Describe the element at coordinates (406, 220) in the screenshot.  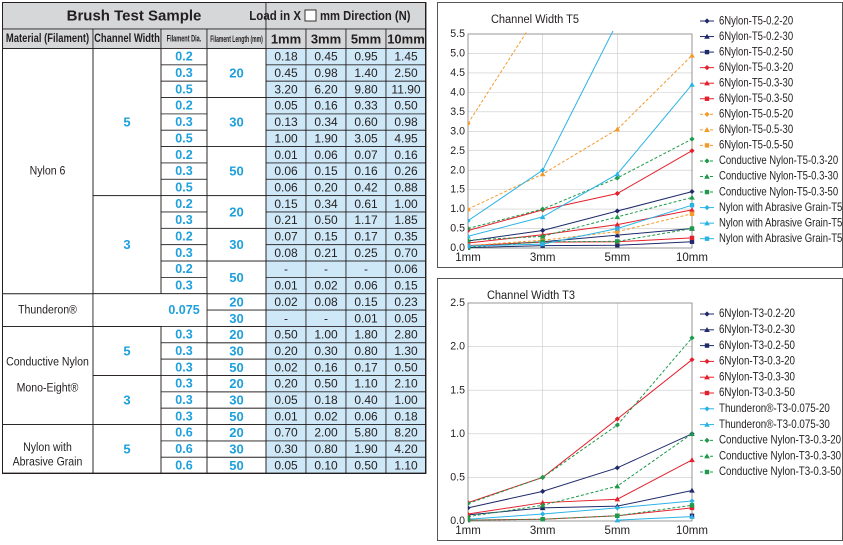
I see `load-value: 1.85` at that location.